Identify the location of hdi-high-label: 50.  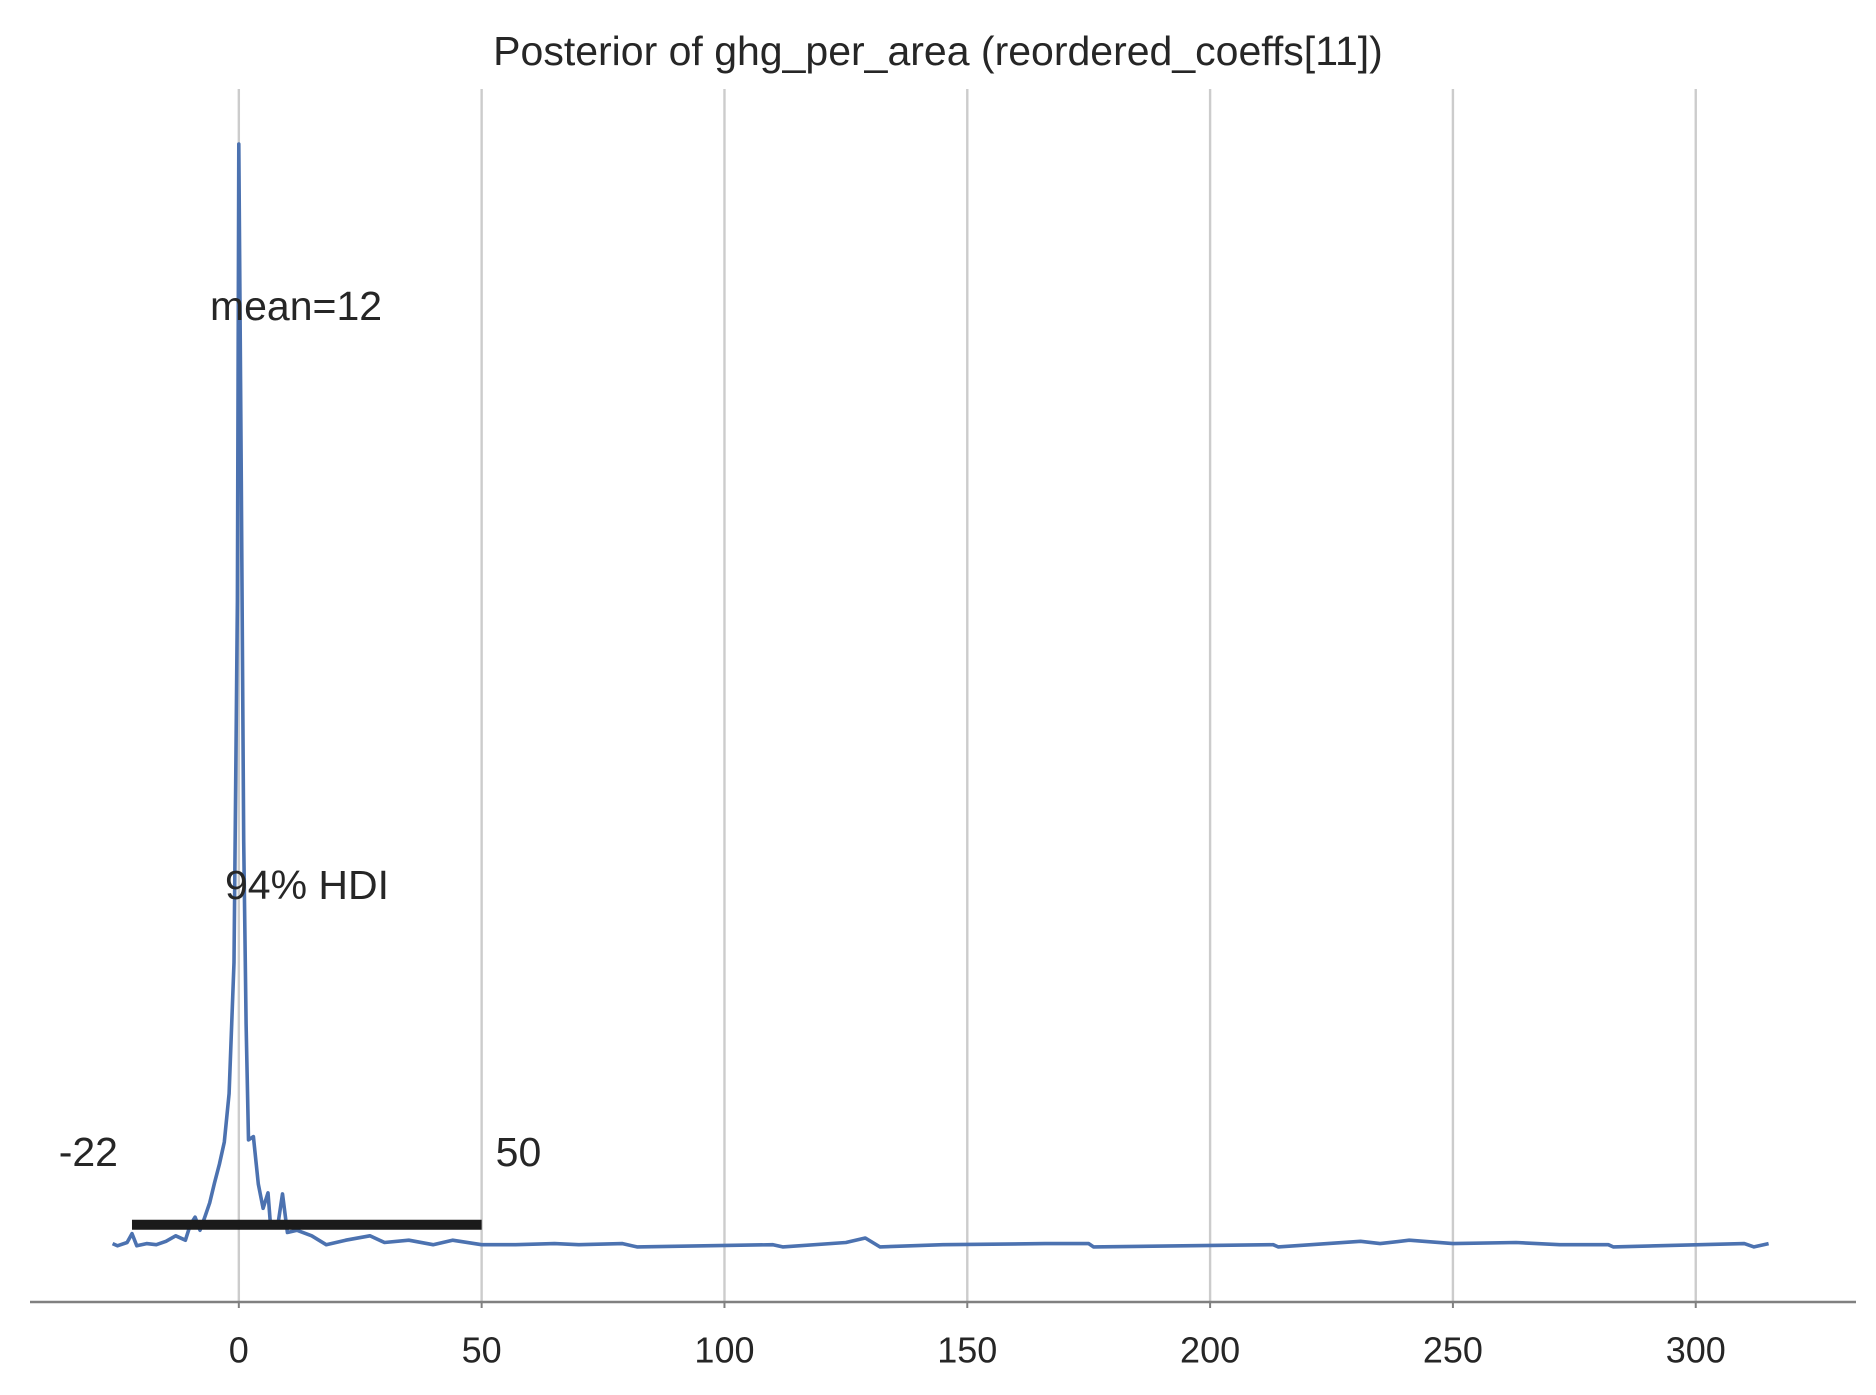
(519, 1152).